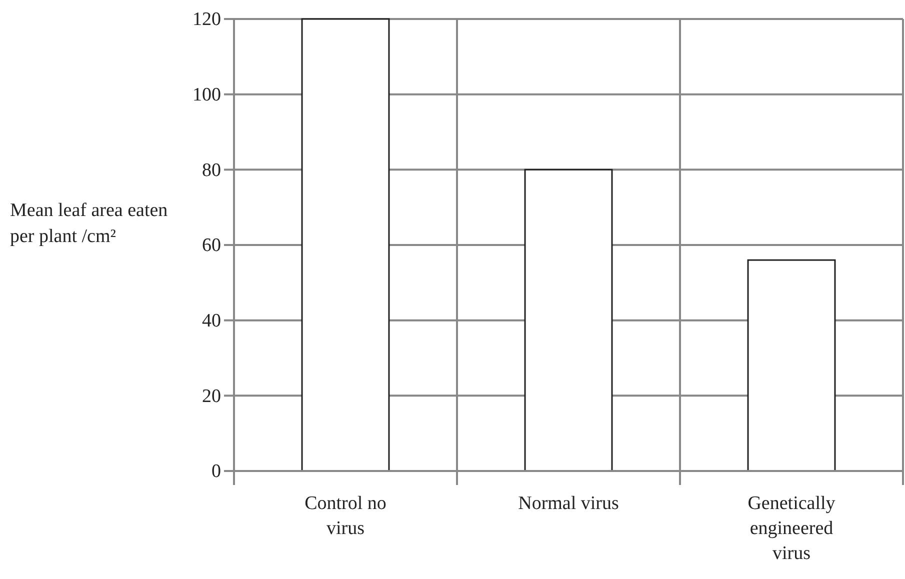 Image resolution: width=905 pixels, height=579 pixels. Describe the element at coordinates (89, 223) in the screenshot. I see `y-axis-title: Mean leaf area eaten per plant /cm²` at that location.